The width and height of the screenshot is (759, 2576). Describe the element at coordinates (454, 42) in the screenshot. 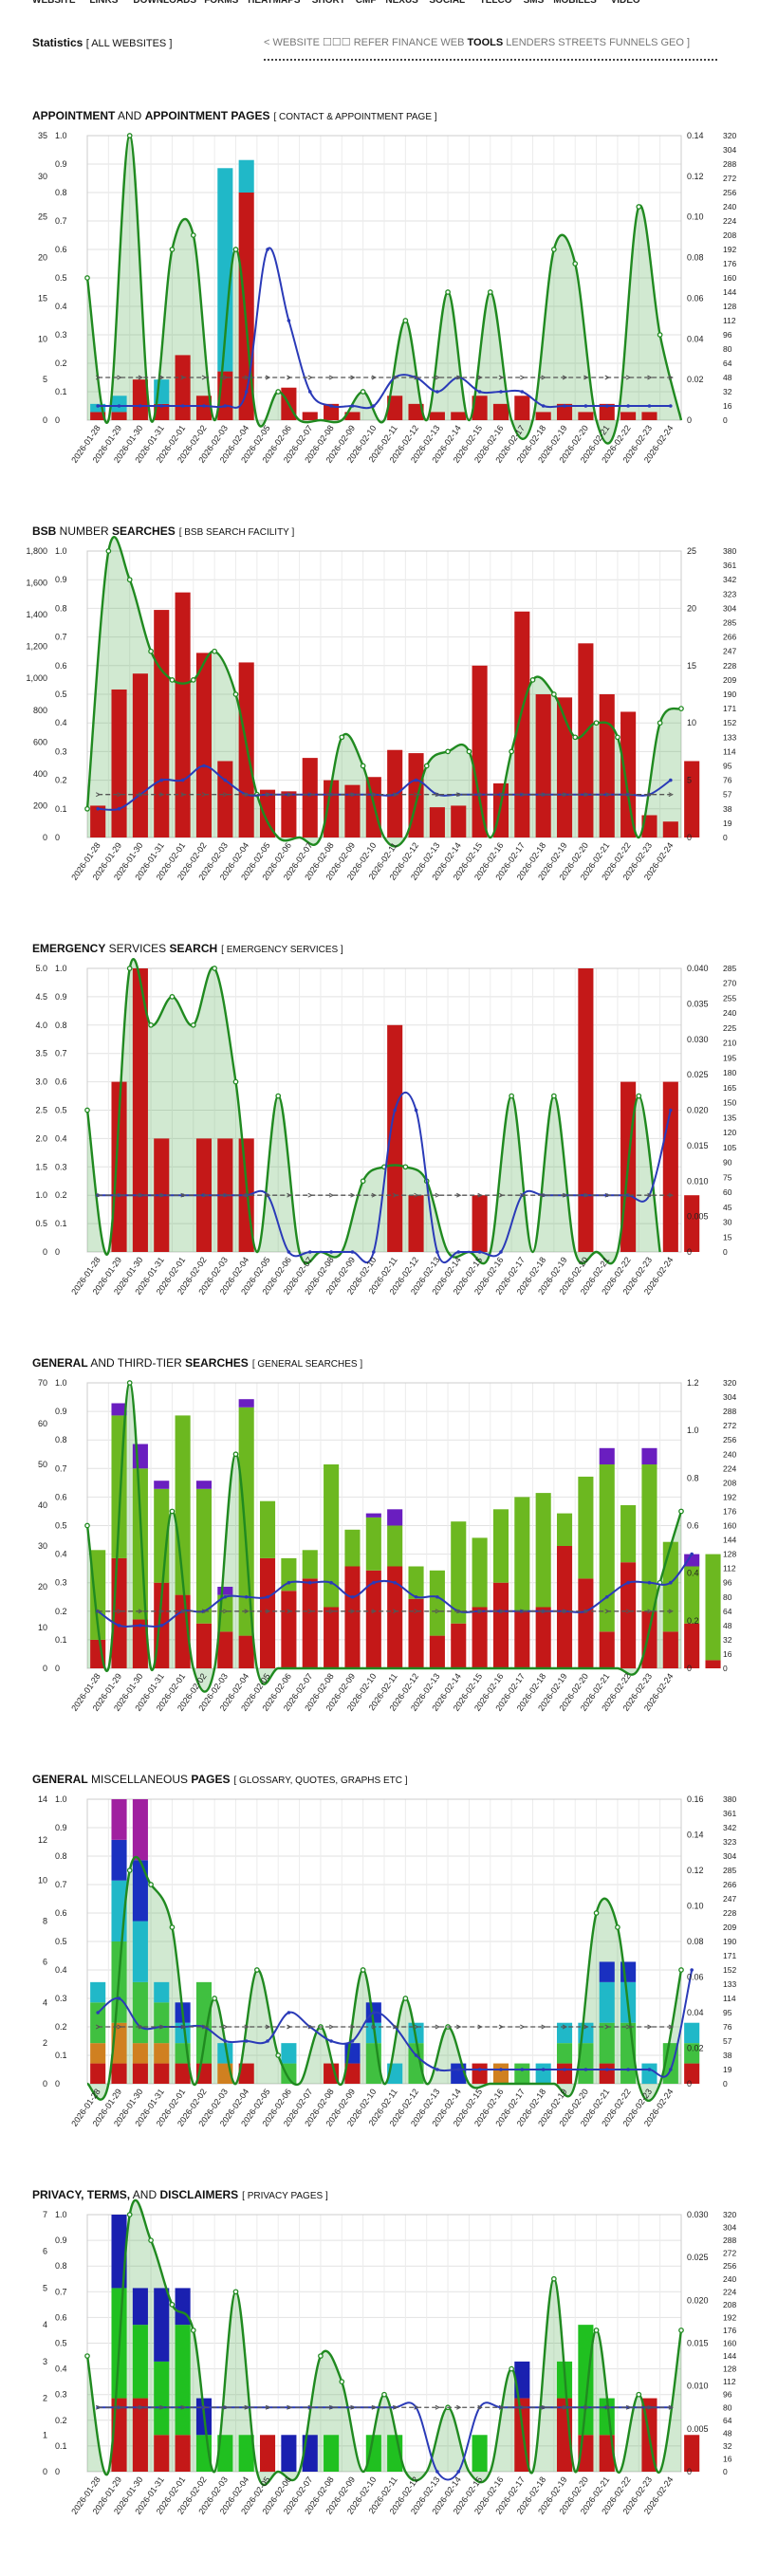

I see `nav-item-web: WEB` at that location.